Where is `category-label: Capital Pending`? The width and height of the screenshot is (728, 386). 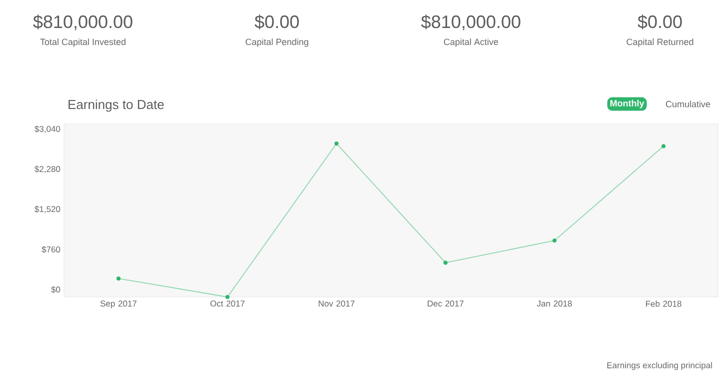 category-label: Capital Pending is located at coordinates (277, 42).